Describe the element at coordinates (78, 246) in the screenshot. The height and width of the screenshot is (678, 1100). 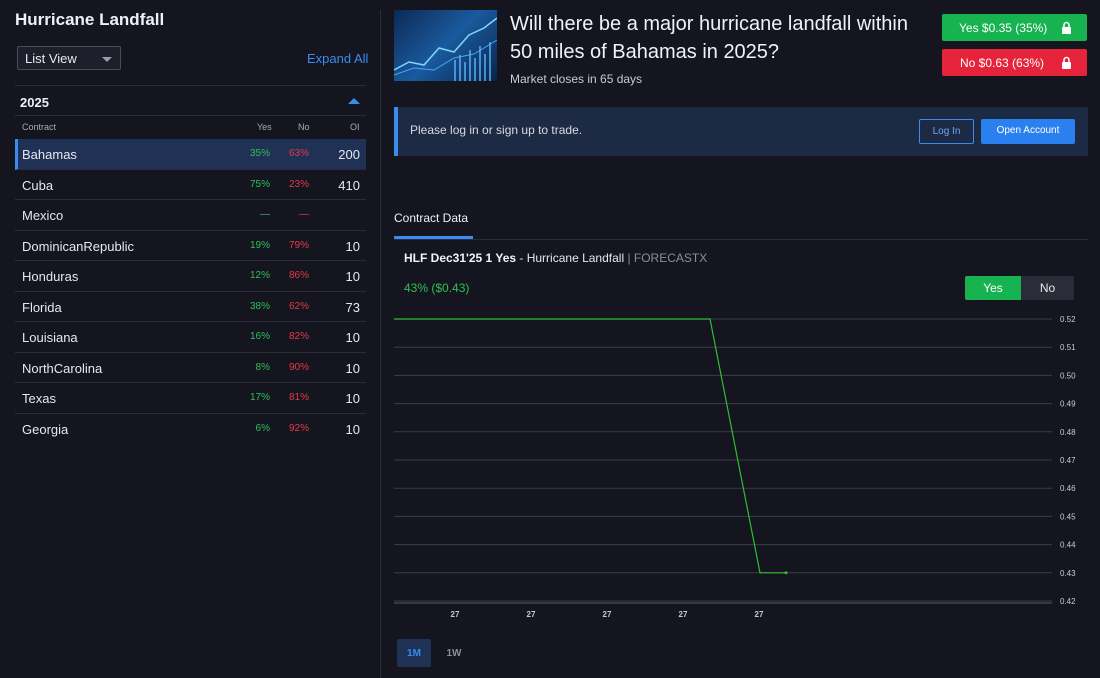
I see `contract-name: DominicanRepublic` at that location.